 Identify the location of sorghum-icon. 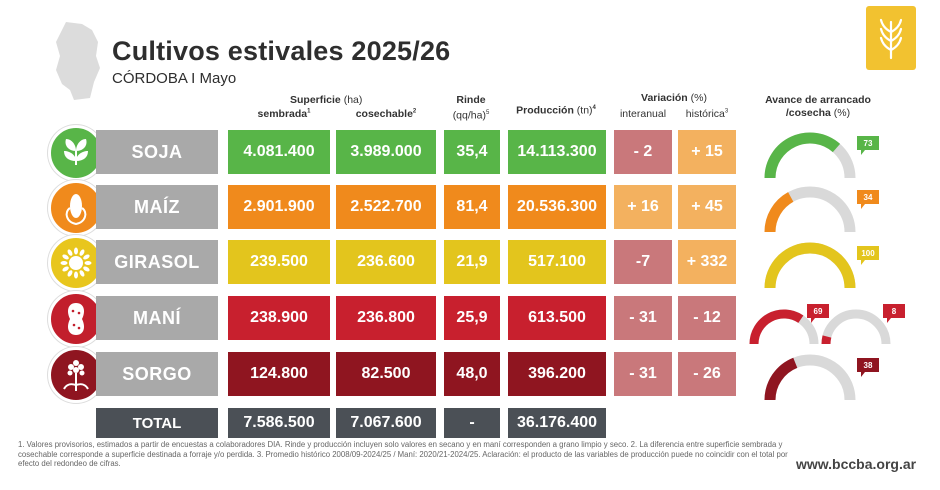
(76, 375).